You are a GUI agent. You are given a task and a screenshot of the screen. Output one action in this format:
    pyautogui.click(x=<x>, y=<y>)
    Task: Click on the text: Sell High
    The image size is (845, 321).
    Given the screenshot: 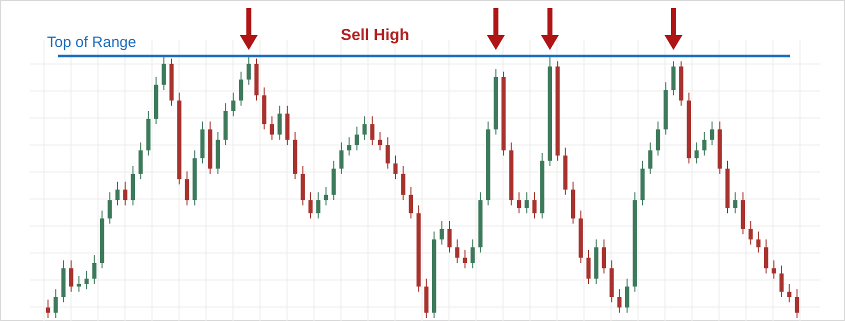 What is the action you would take?
    pyautogui.click(x=375, y=35)
    